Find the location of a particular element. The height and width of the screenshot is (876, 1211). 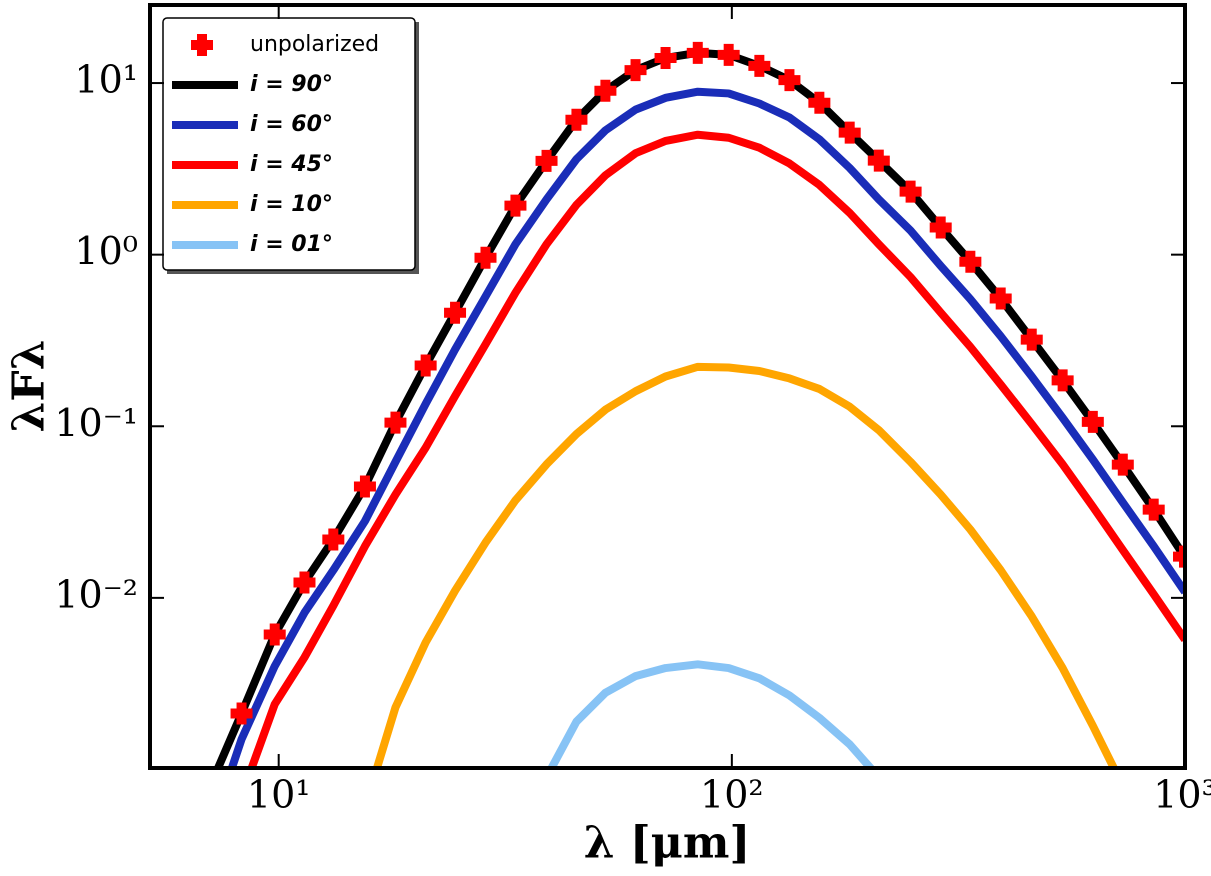

x-axis-label: λ [μm] is located at coordinates (667, 843).